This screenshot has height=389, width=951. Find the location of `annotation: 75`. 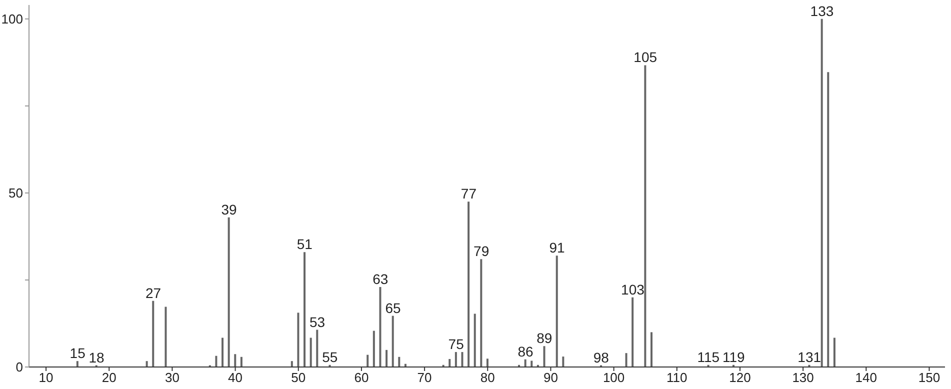

annotation: 75 is located at coordinates (456, 344).